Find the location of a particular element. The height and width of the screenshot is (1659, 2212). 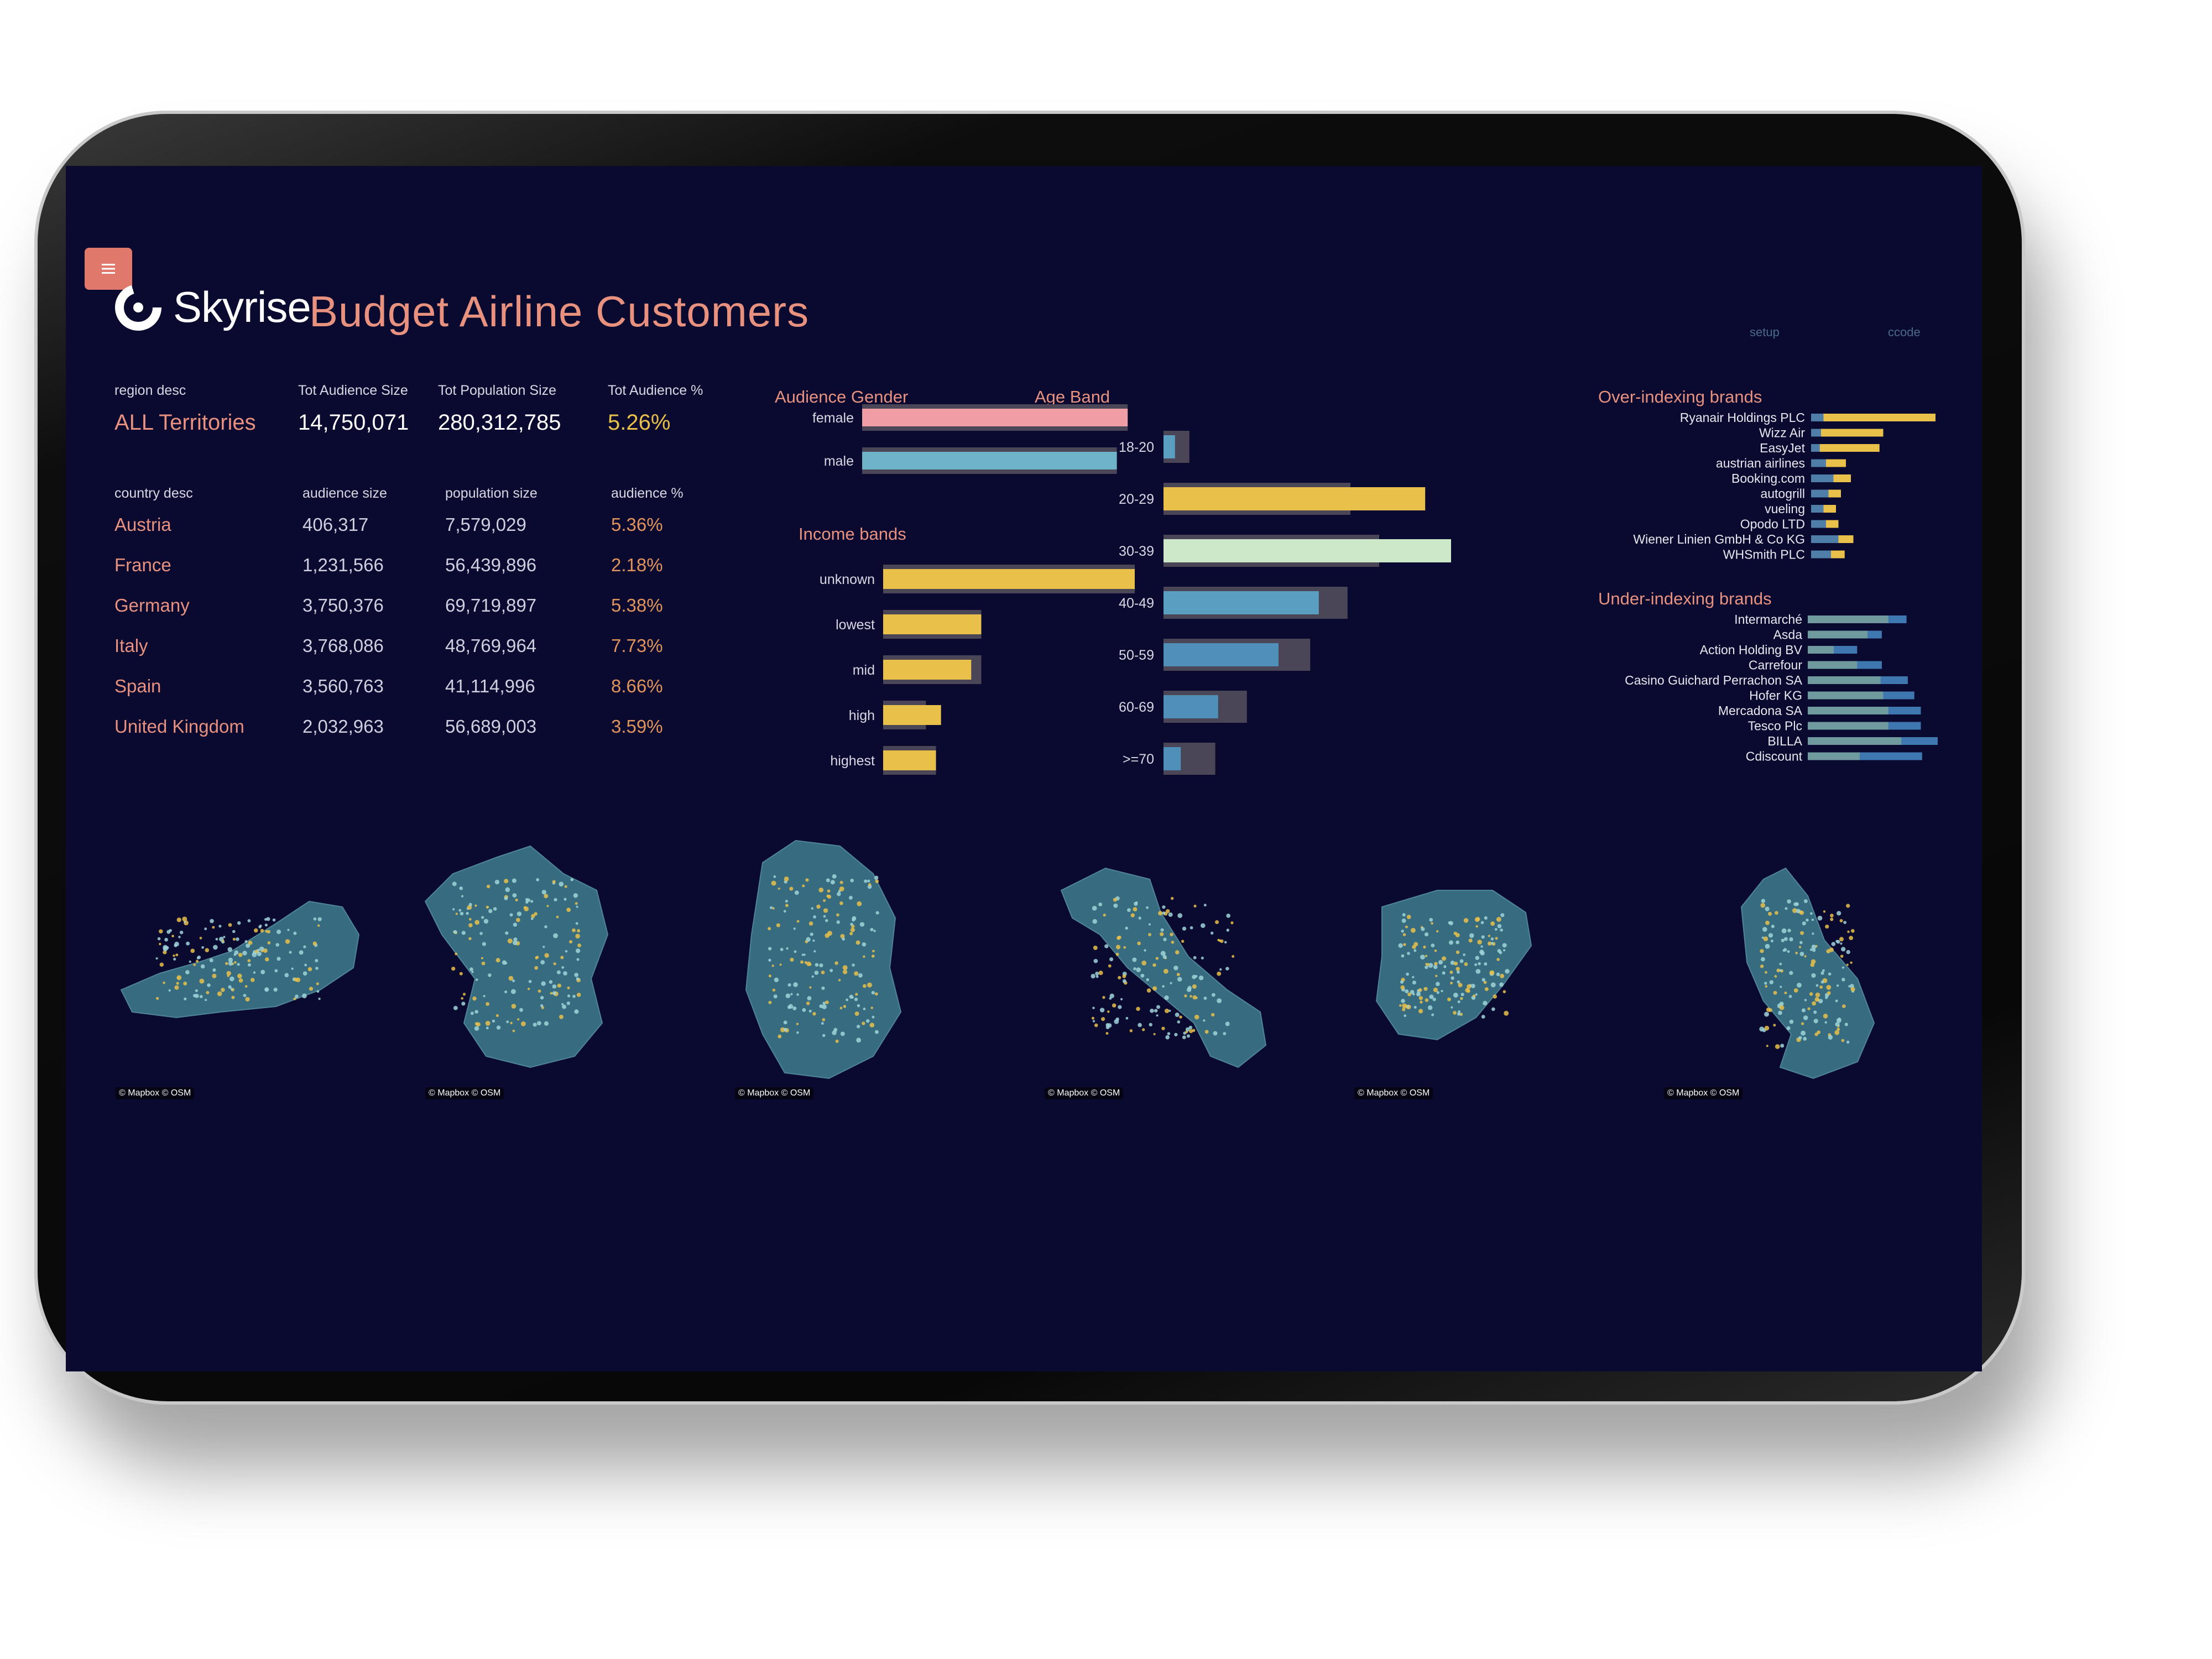

col-header-audience: audience size is located at coordinates (345, 494).